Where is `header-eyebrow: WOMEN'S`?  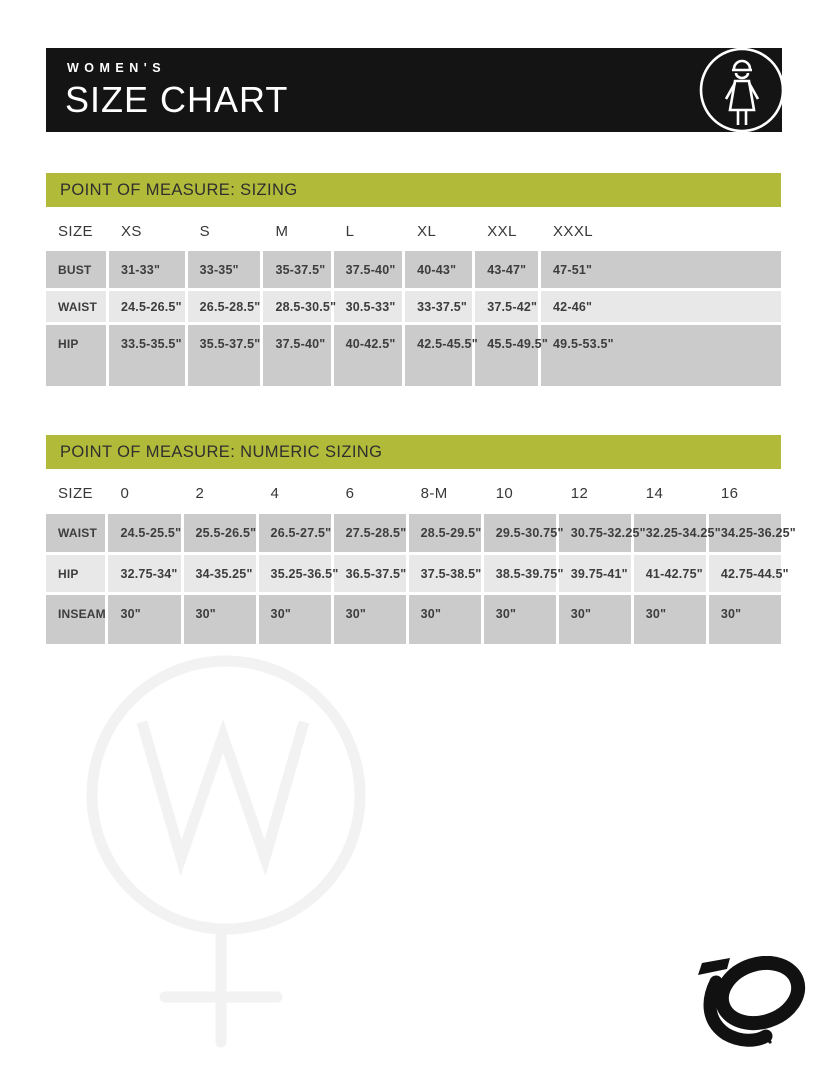
header-eyebrow: WOMEN'S is located at coordinates (117, 68).